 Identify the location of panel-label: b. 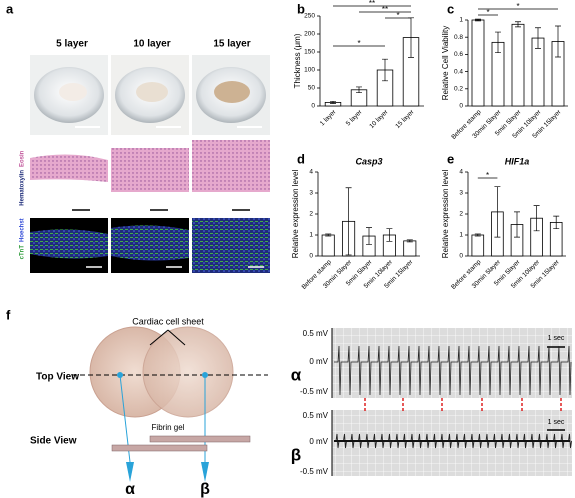
(301, 8).